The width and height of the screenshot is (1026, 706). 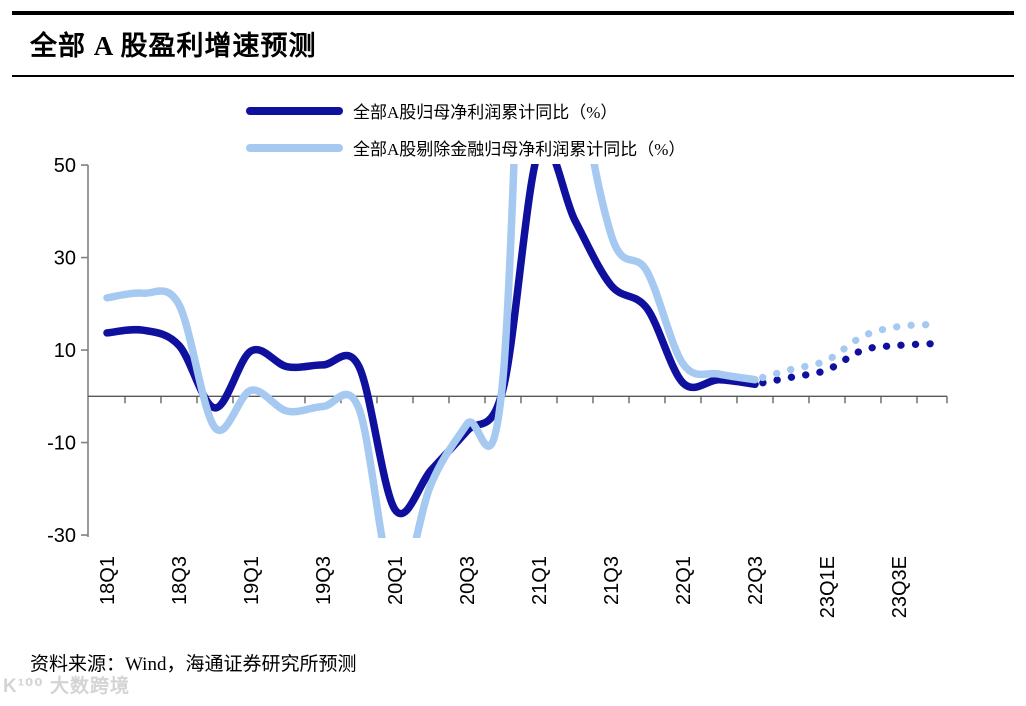 I want to click on legend-item-all-a: 全部A股归母净利润累计同比（%）, so click(x=465, y=110).